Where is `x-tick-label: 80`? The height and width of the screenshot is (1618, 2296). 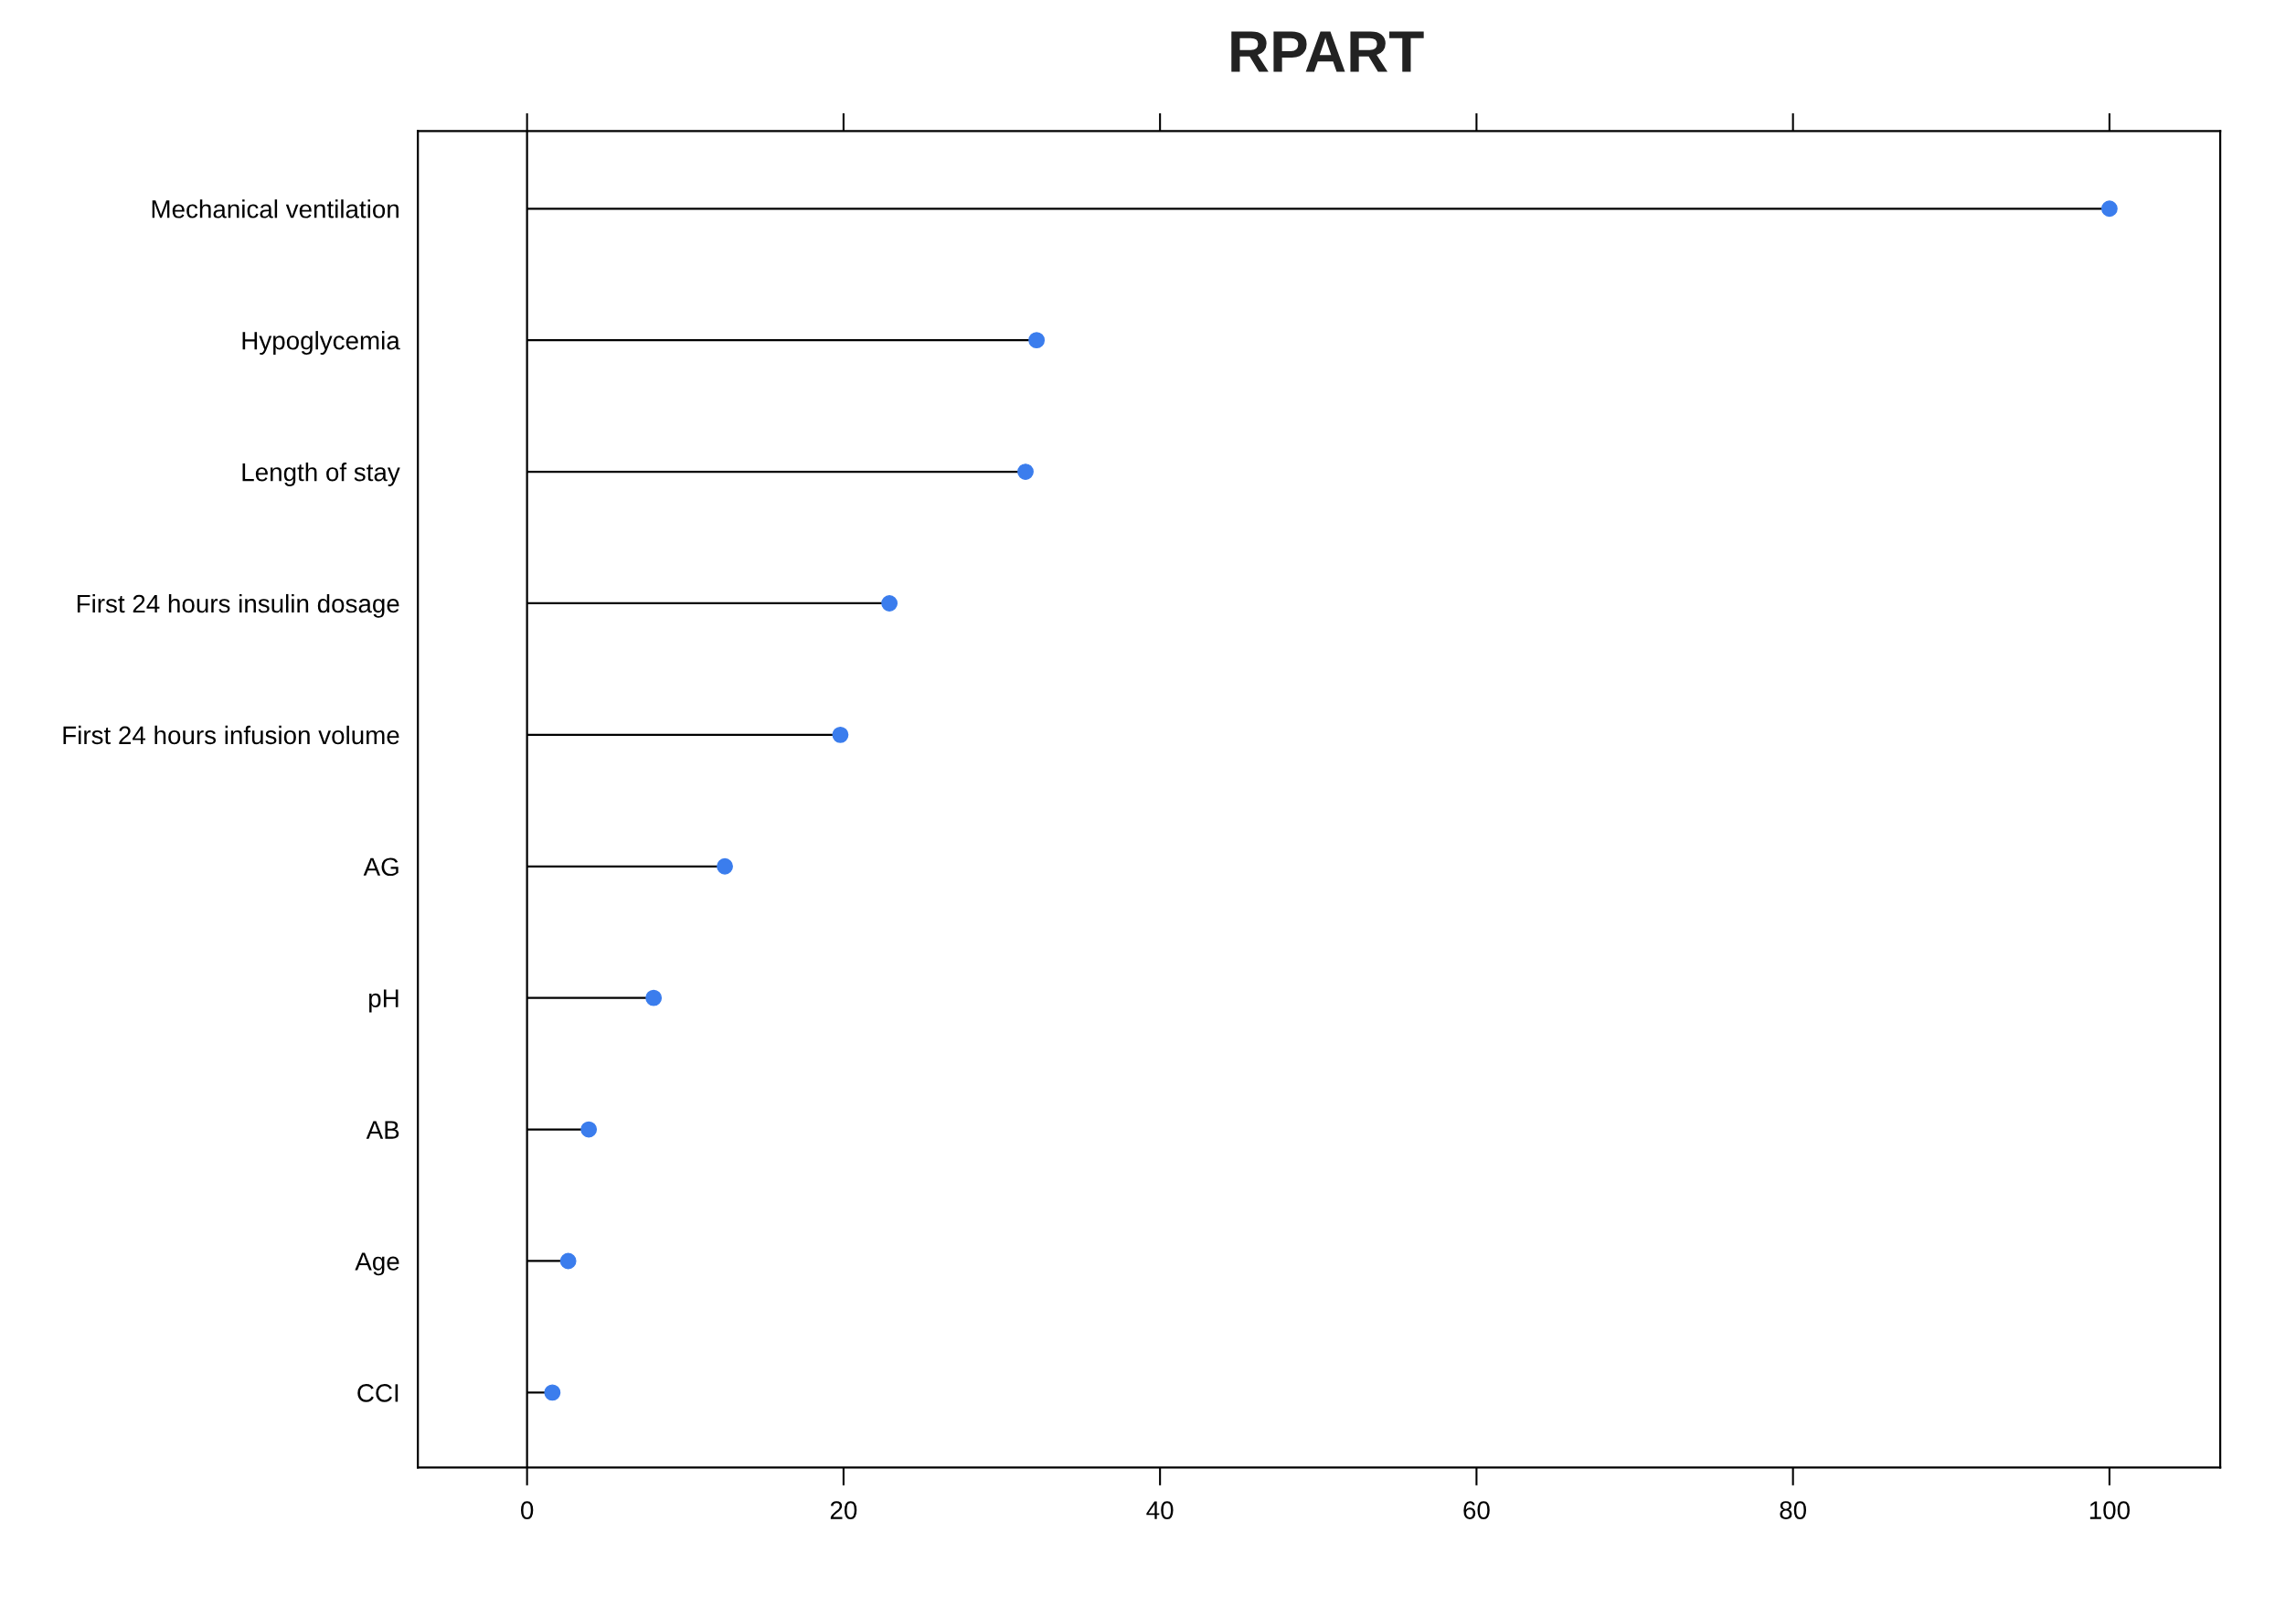 x-tick-label: 80 is located at coordinates (1793, 1510).